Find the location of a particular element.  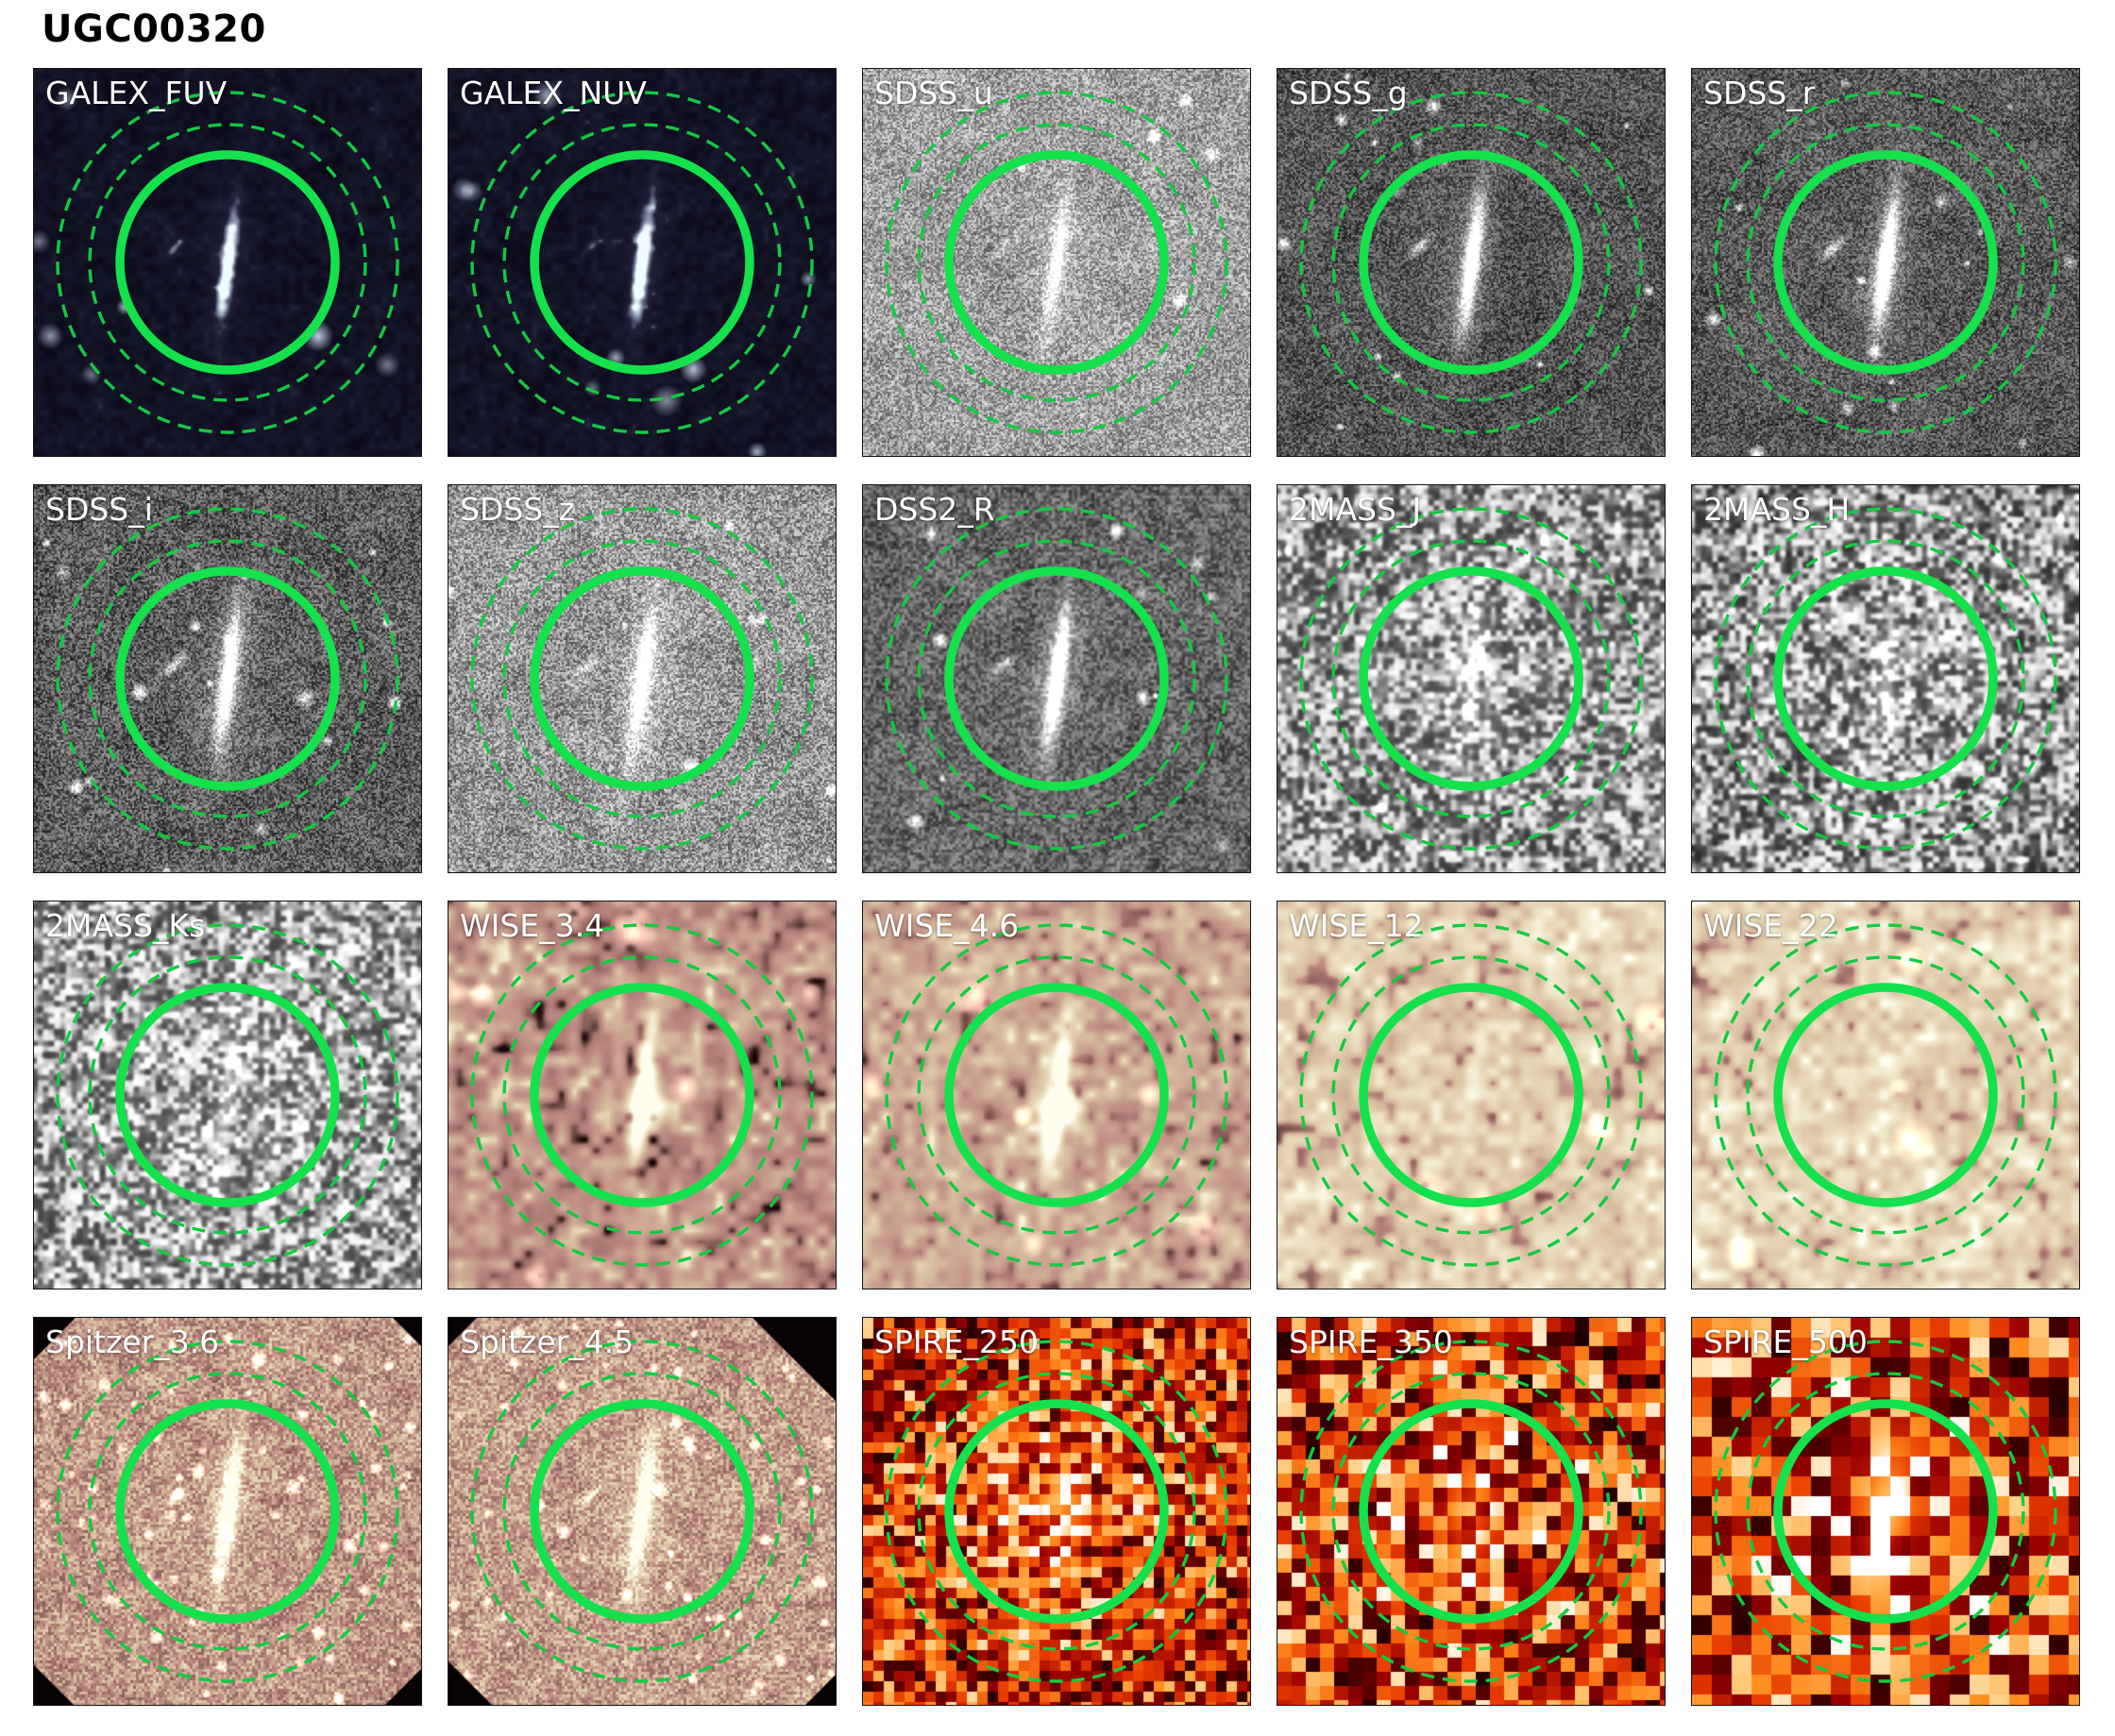

panel-SDSS_i: SDSS_i is located at coordinates (227, 679).